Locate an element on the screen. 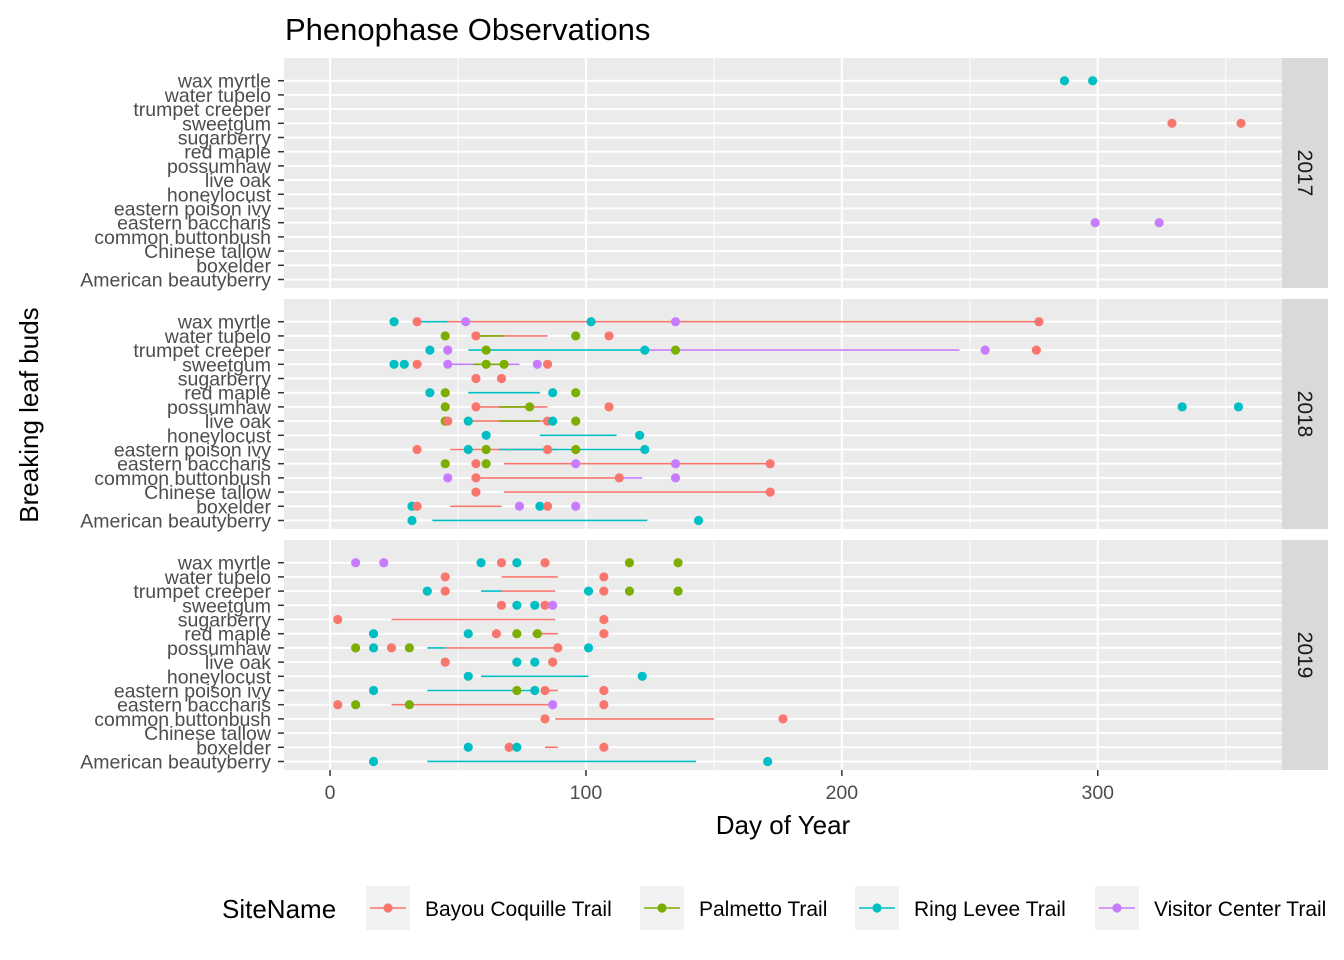 This screenshot has height=960, width=1344. legend-item: Bayou Coquille Trail is located at coordinates (489, 908).